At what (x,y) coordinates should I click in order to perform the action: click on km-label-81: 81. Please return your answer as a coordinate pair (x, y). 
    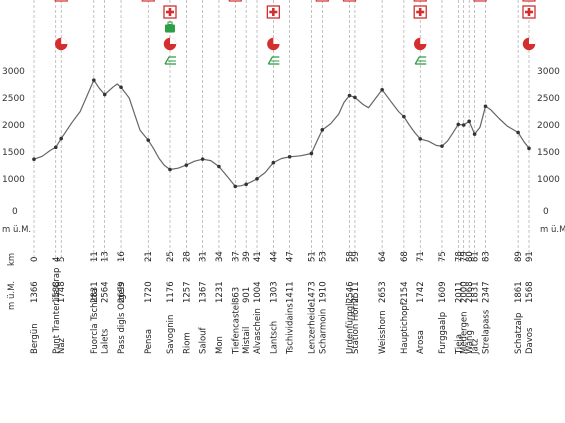
    Looking at the image, I should click on (476, 256).